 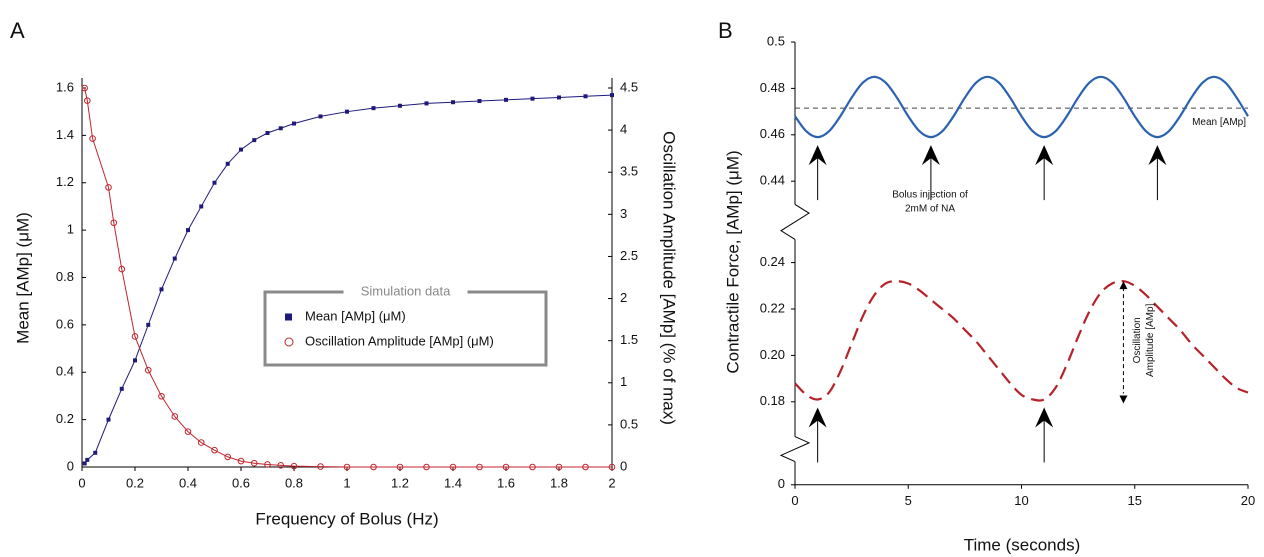 I want to click on y-tick-label: 1.2, so click(x=65, y=181).